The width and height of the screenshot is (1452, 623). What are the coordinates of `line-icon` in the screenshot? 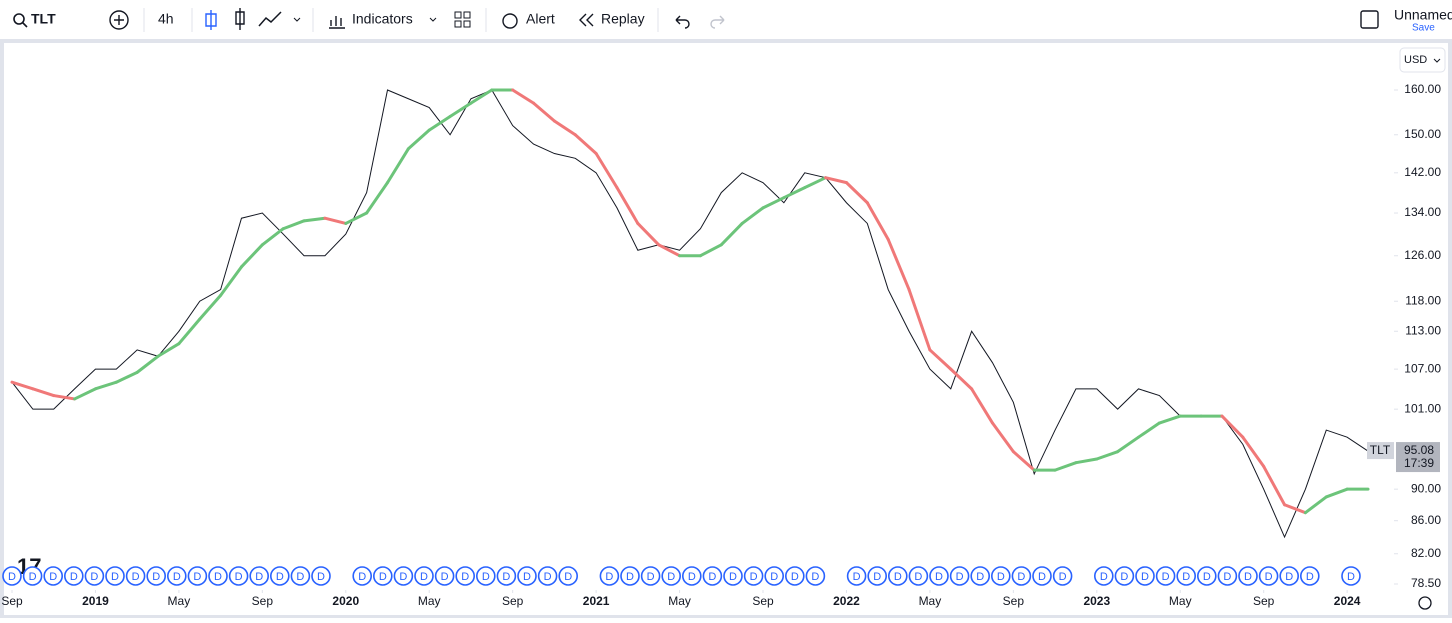 It's located at (270, 19).